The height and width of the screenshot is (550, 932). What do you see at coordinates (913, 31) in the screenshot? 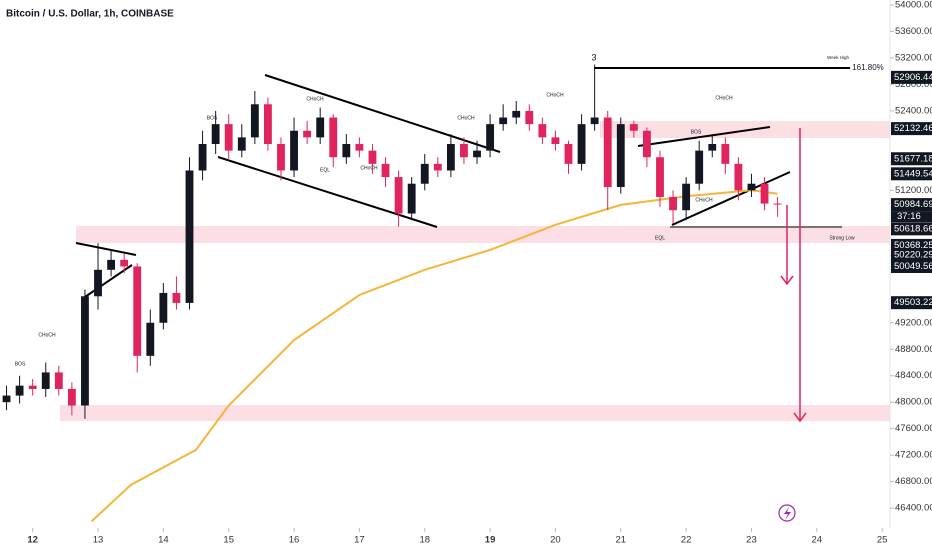
I see `y-tick-label: 53600.00` at bounding box center [913, 31].